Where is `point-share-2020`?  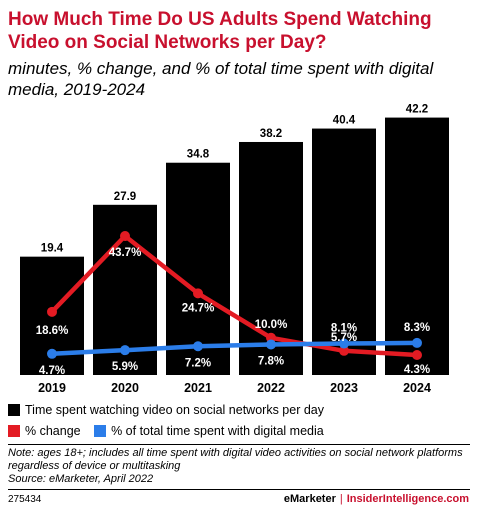
point-share-2020 is located at coordinates (125, 350).